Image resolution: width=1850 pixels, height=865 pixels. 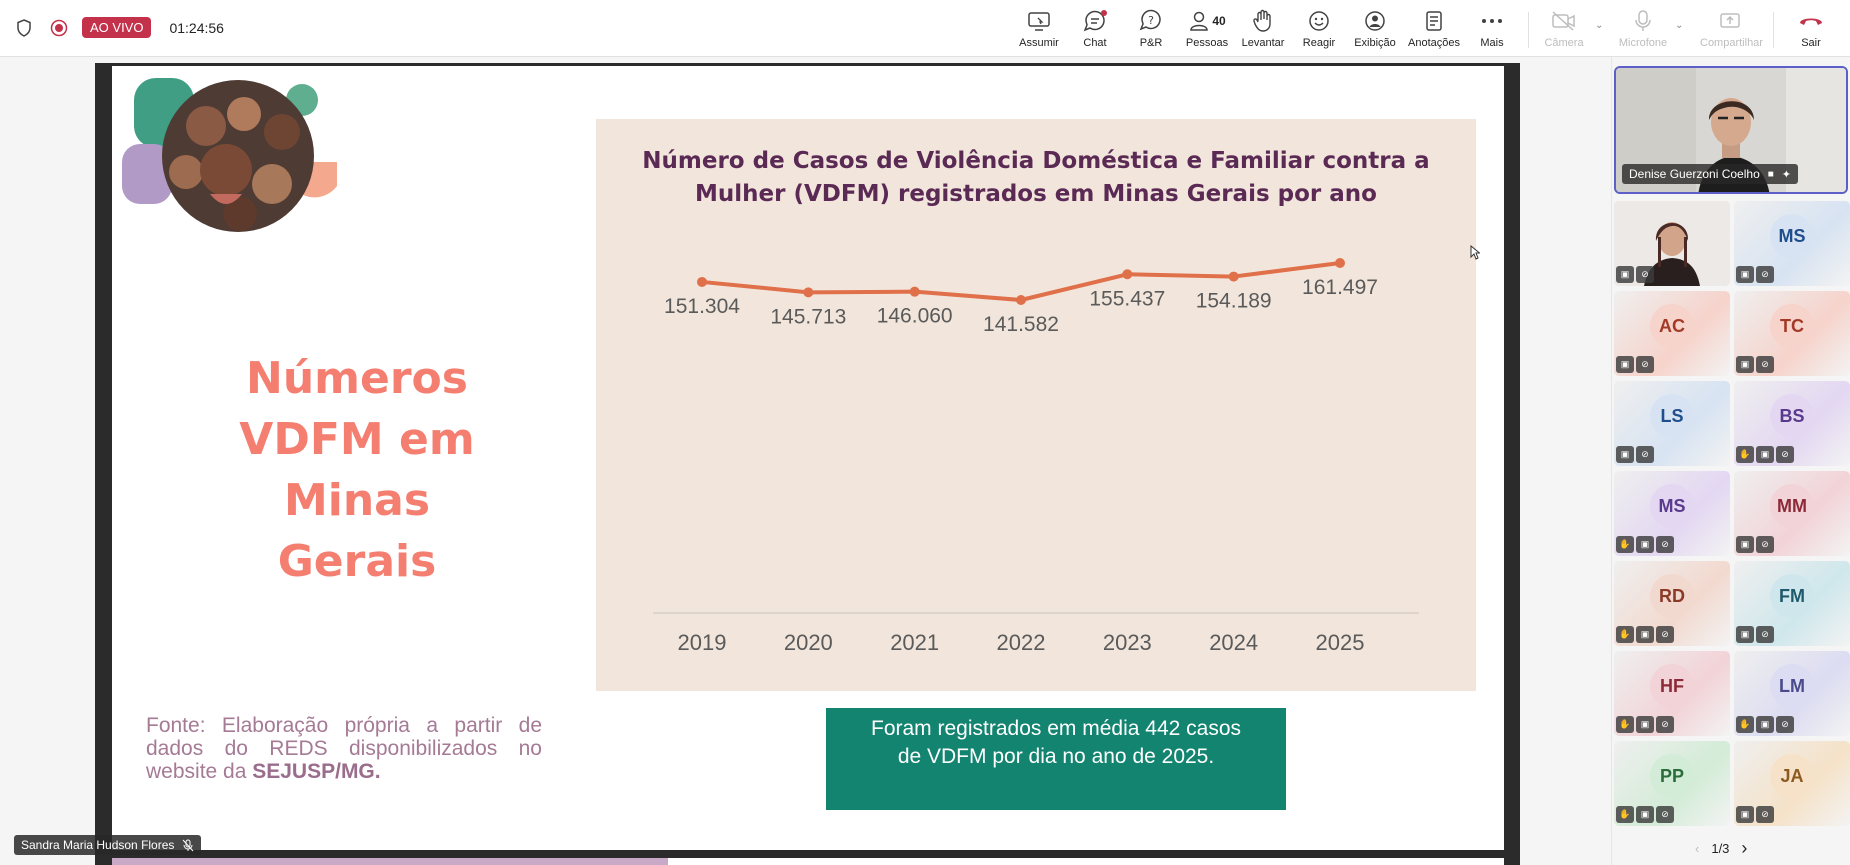 What do you see at coordinates (1672, 783) in the screenshot?
I see `participant-tile: PP ✋ ▣ ⊘` at bounding box center [1672, 783].